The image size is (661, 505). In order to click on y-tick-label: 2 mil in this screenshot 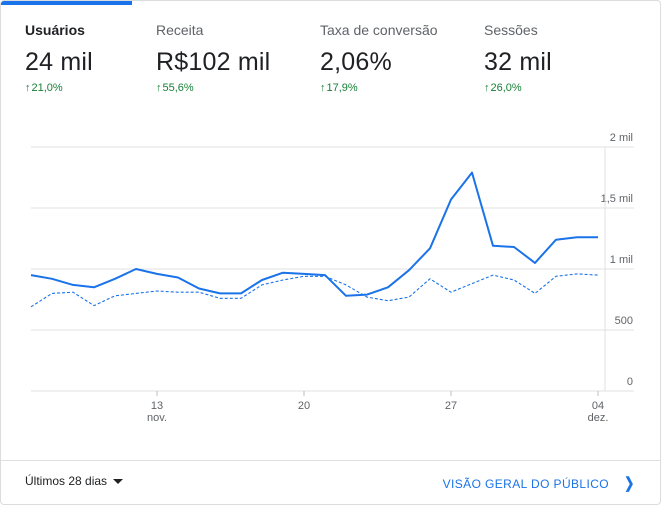, I will do `click(621, 138)`.